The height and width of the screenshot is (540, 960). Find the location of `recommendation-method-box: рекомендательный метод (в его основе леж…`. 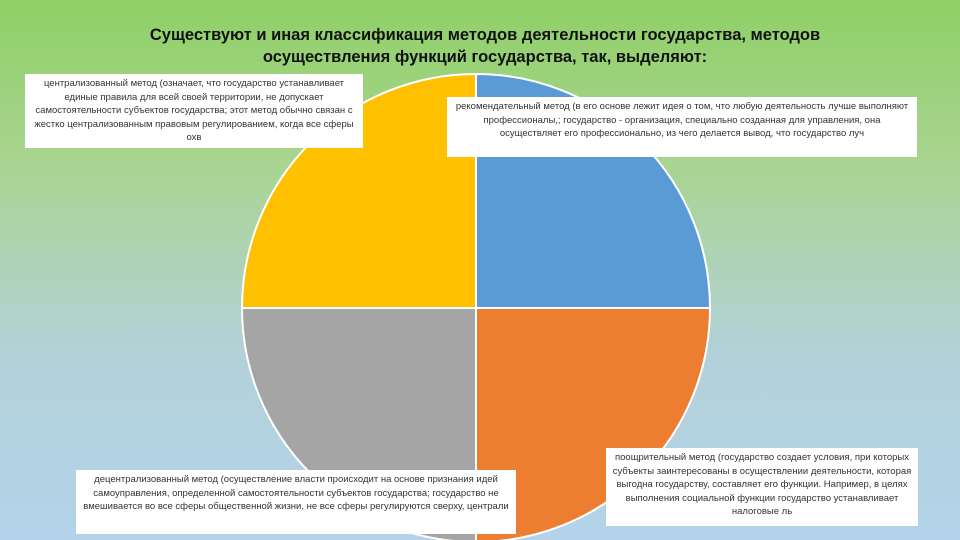

recommendation-method-box: рекомендательный метод (в его основе леж… is located at coordinates (682, 127).